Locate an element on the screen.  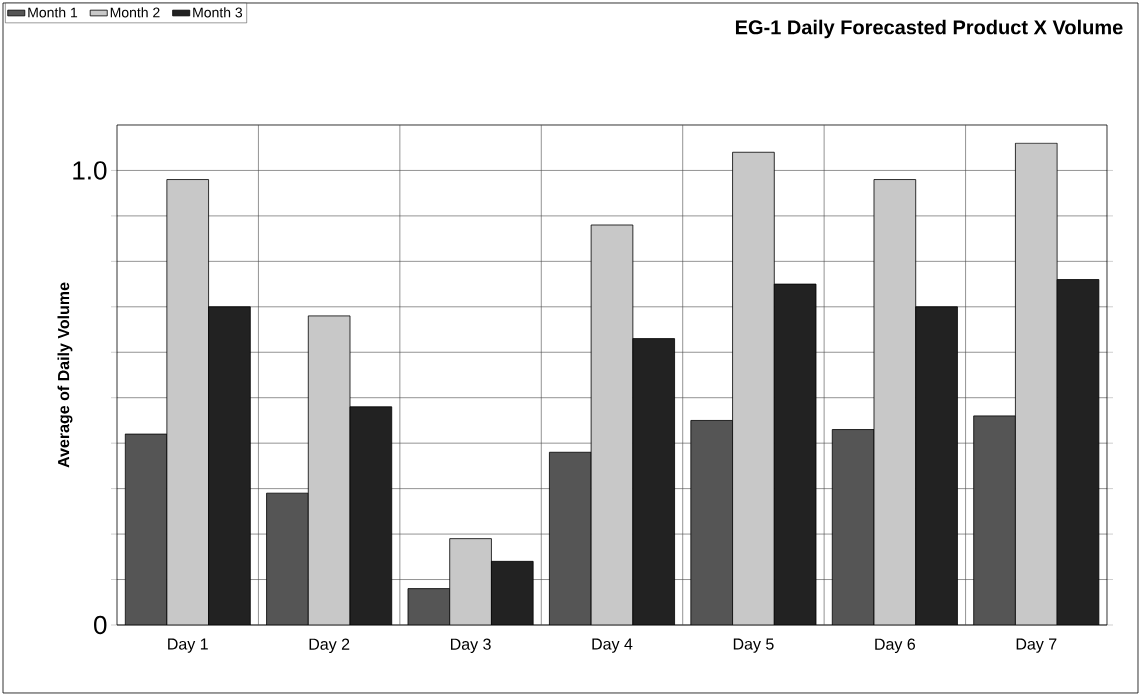
x-tick-label: Day 5 is located at coordinates (753, 645).